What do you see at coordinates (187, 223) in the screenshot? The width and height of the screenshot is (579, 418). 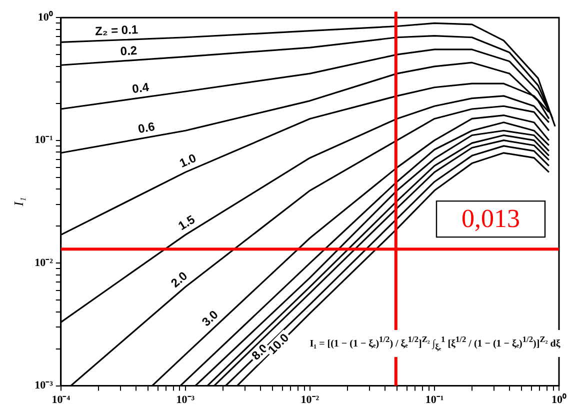 I see `text: 1.5` at bounding box center [187, 223].